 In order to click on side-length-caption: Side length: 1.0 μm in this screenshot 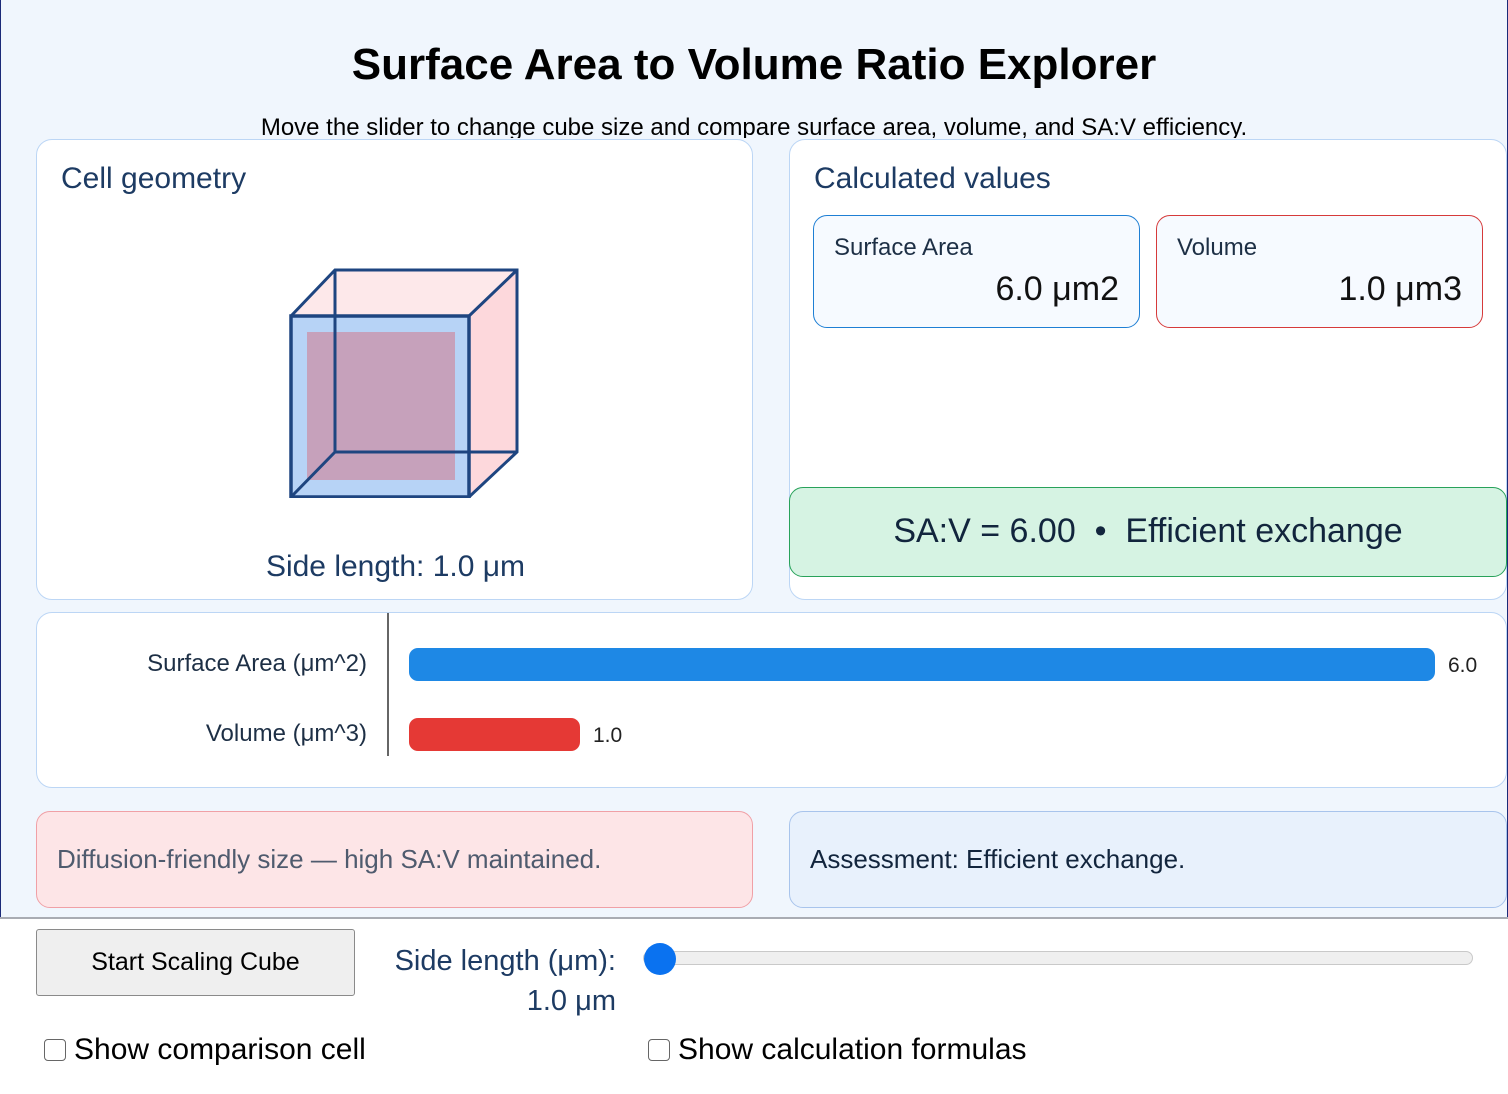, I will do `click(395, 566)`.